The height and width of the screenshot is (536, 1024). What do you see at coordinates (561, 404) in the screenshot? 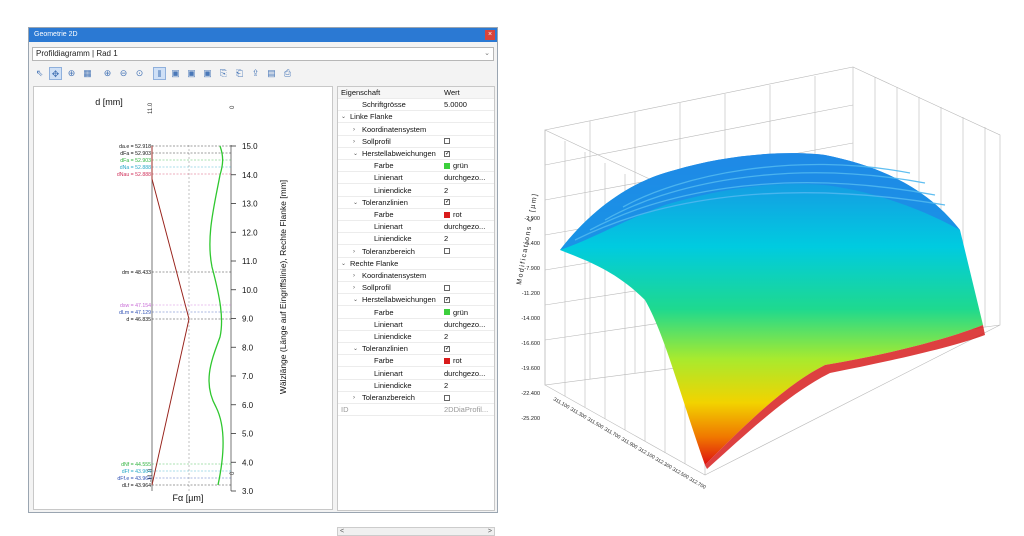
I see `base-tick-label: 311.100` at bounding box center [561, 404].